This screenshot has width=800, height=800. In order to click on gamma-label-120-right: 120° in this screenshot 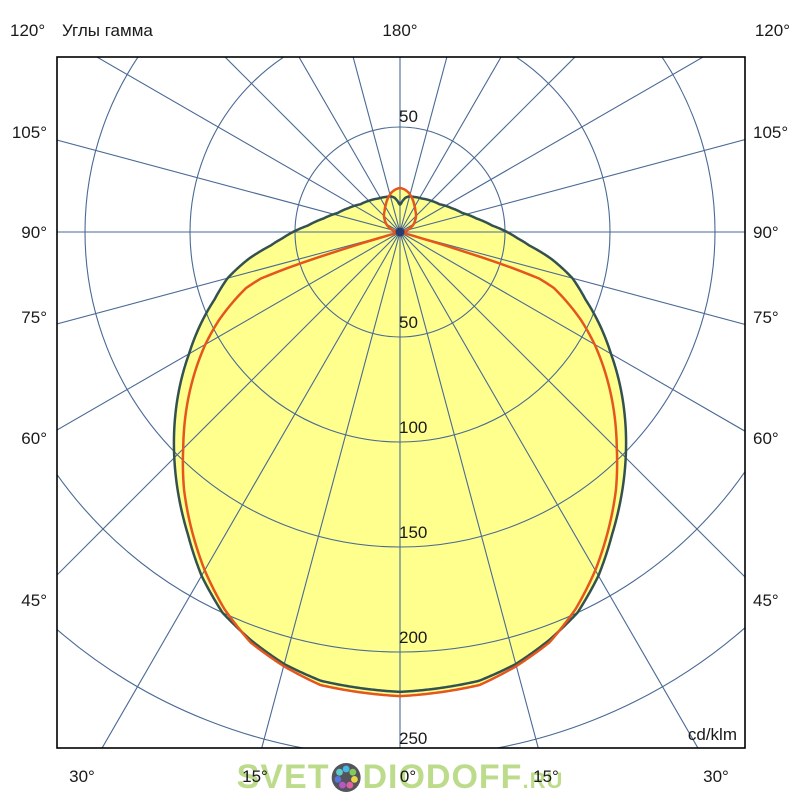, I will do `click(772, 30)`.